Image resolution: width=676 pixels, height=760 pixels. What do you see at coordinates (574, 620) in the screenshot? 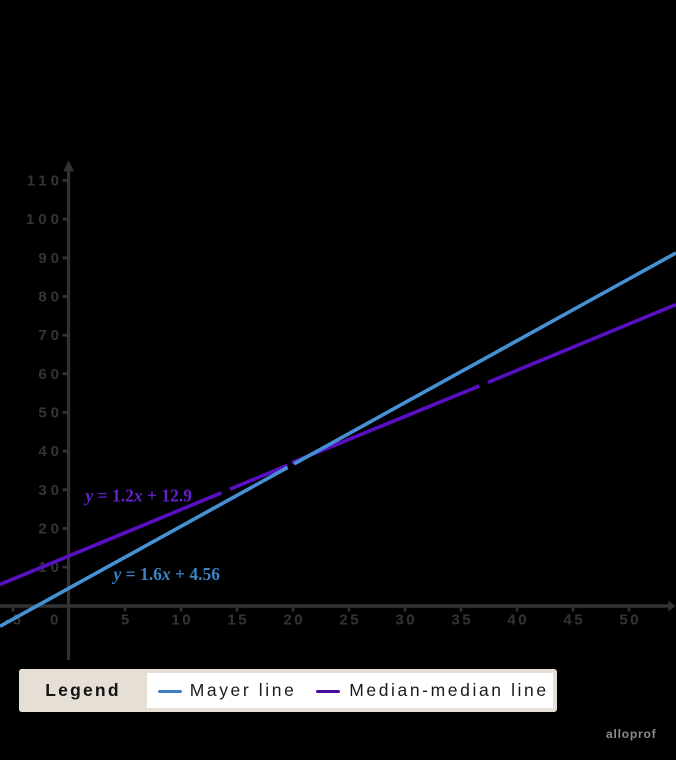
I see `svg-text: 45` at bounding box center [574, 620].